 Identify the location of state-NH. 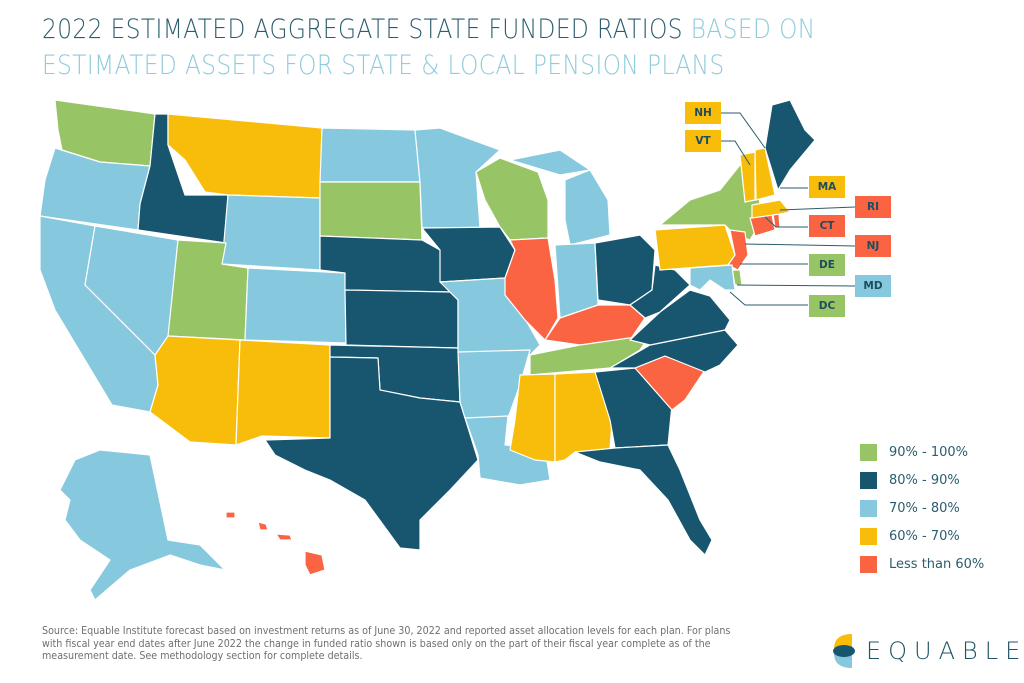
(765, 174).